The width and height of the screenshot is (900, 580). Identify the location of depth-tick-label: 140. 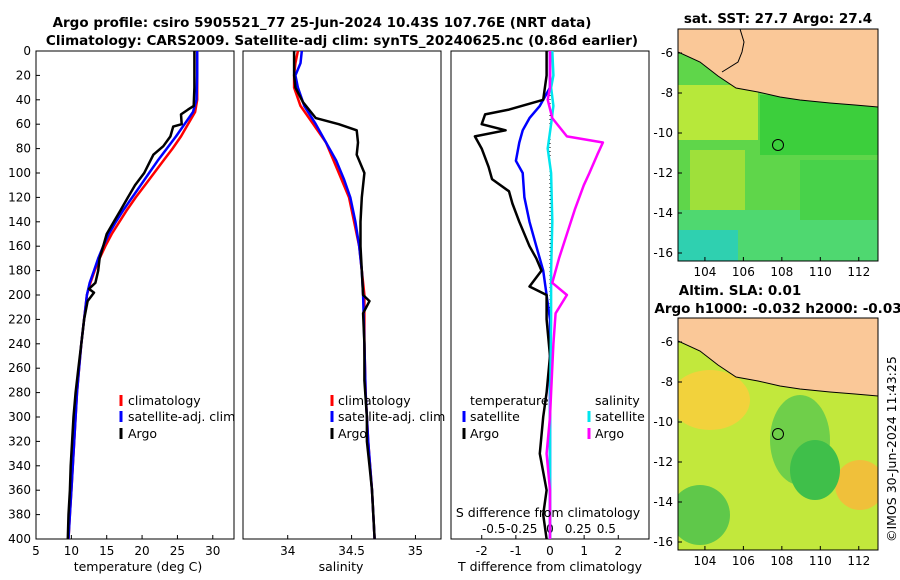
(19, 222).